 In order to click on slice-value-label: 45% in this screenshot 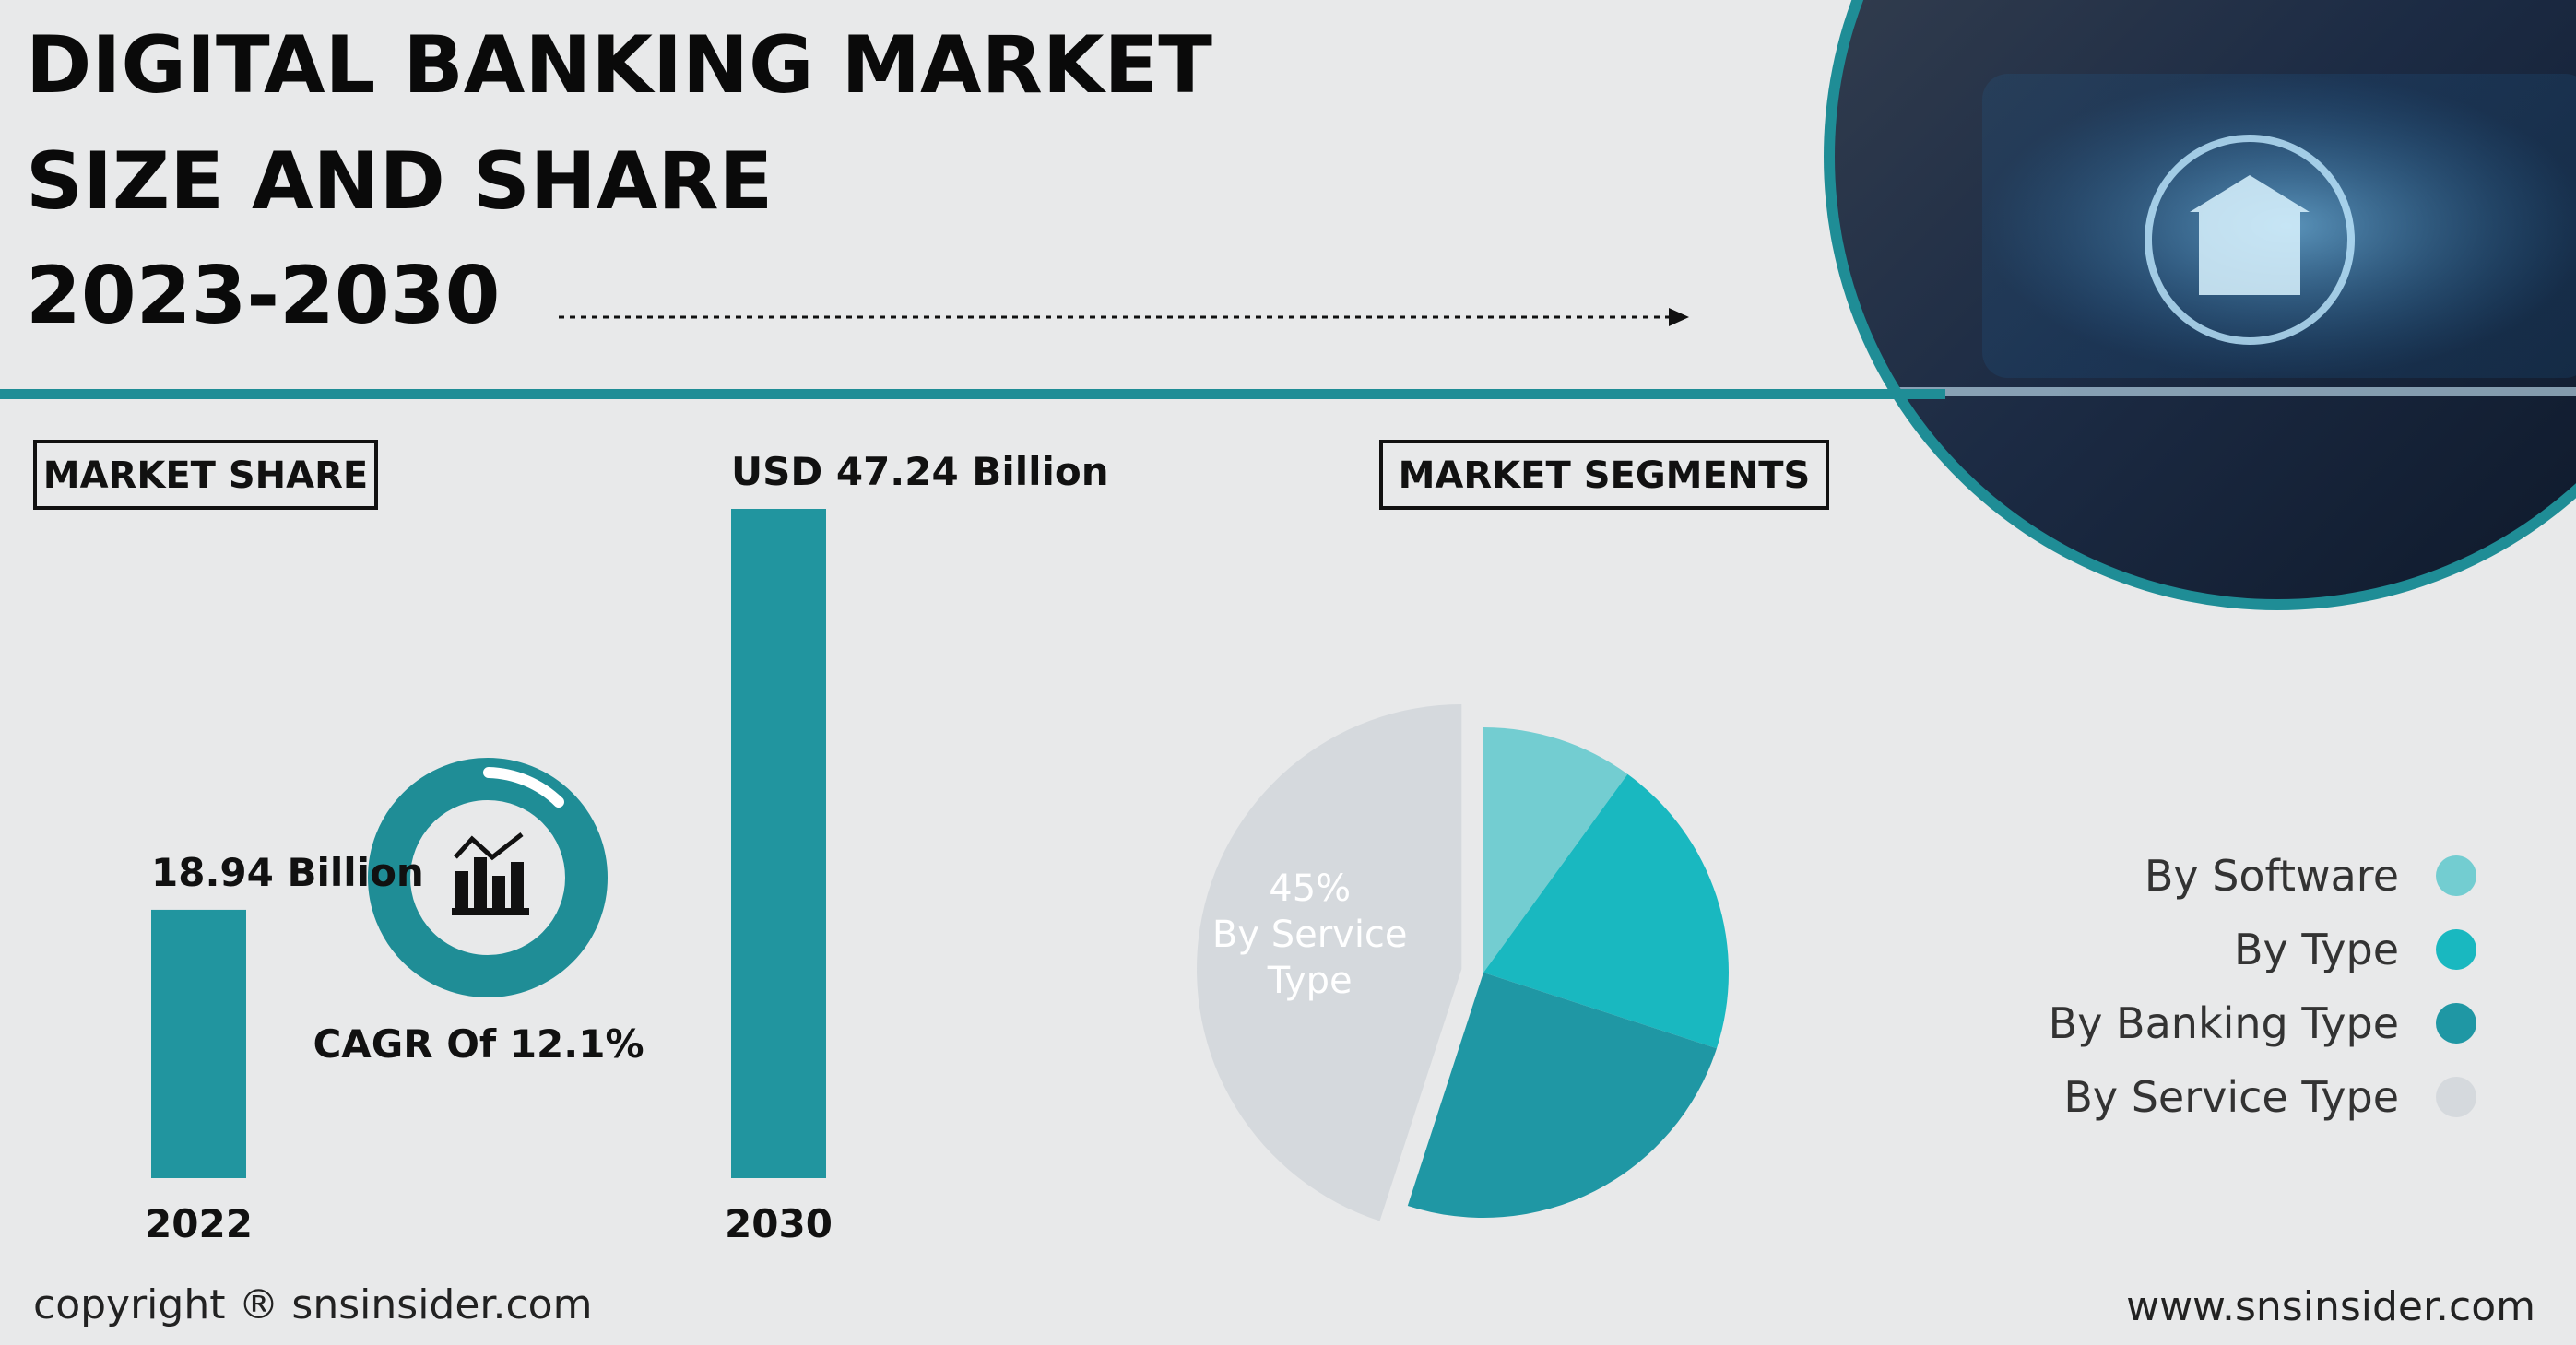, I will do `click(1310, 888)`.